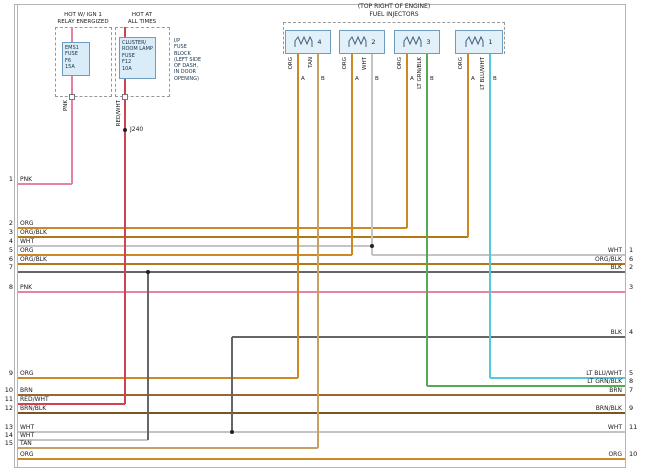 This screenshot has height=474, width=650. I want to click on wire-color-label-right: WHT, so click(614, 427).